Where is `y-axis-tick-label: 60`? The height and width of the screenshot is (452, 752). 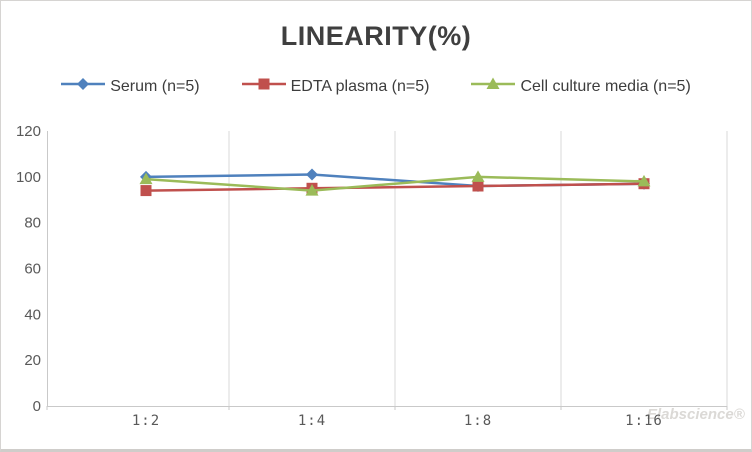 y-axis-tick-label: 60 is located at coordinates (32, 269).